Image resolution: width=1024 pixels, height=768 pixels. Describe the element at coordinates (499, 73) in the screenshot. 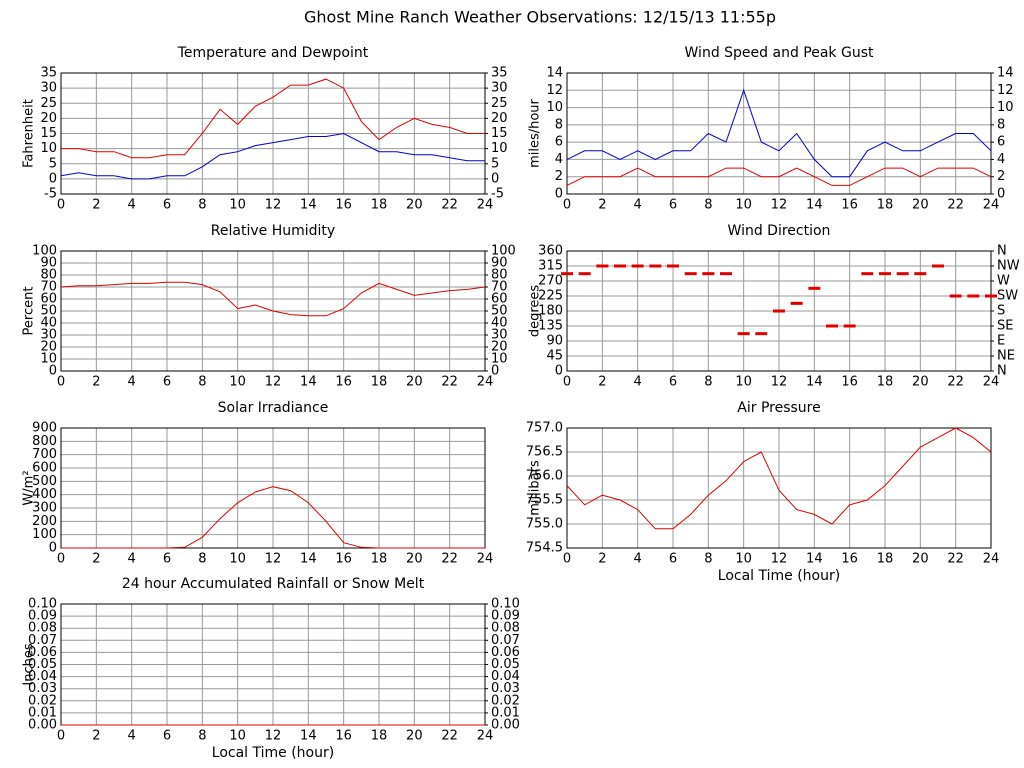

I see `y2-tick-label: 35` at that location.